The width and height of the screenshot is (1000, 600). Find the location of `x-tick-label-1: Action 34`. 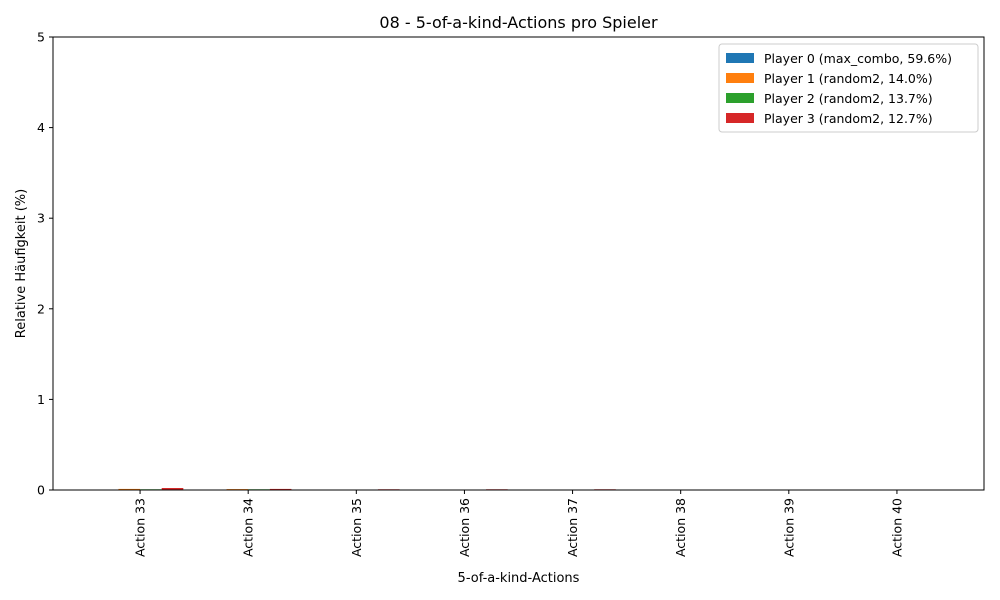

x-tick-label-1: Action 34 is located at coordinates (248, 527).